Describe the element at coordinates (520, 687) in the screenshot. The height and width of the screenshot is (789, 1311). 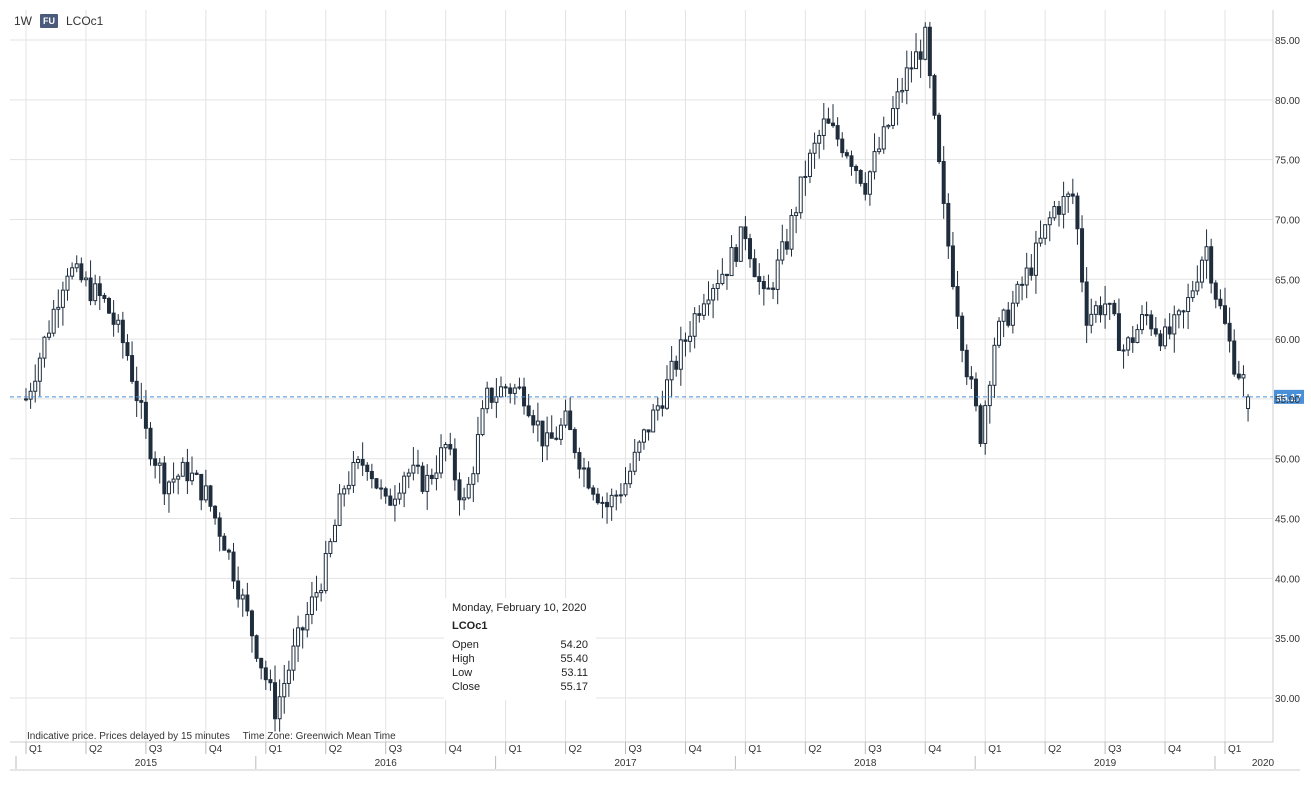
I see `tooltip-row-close: Close 55.17` at that location.